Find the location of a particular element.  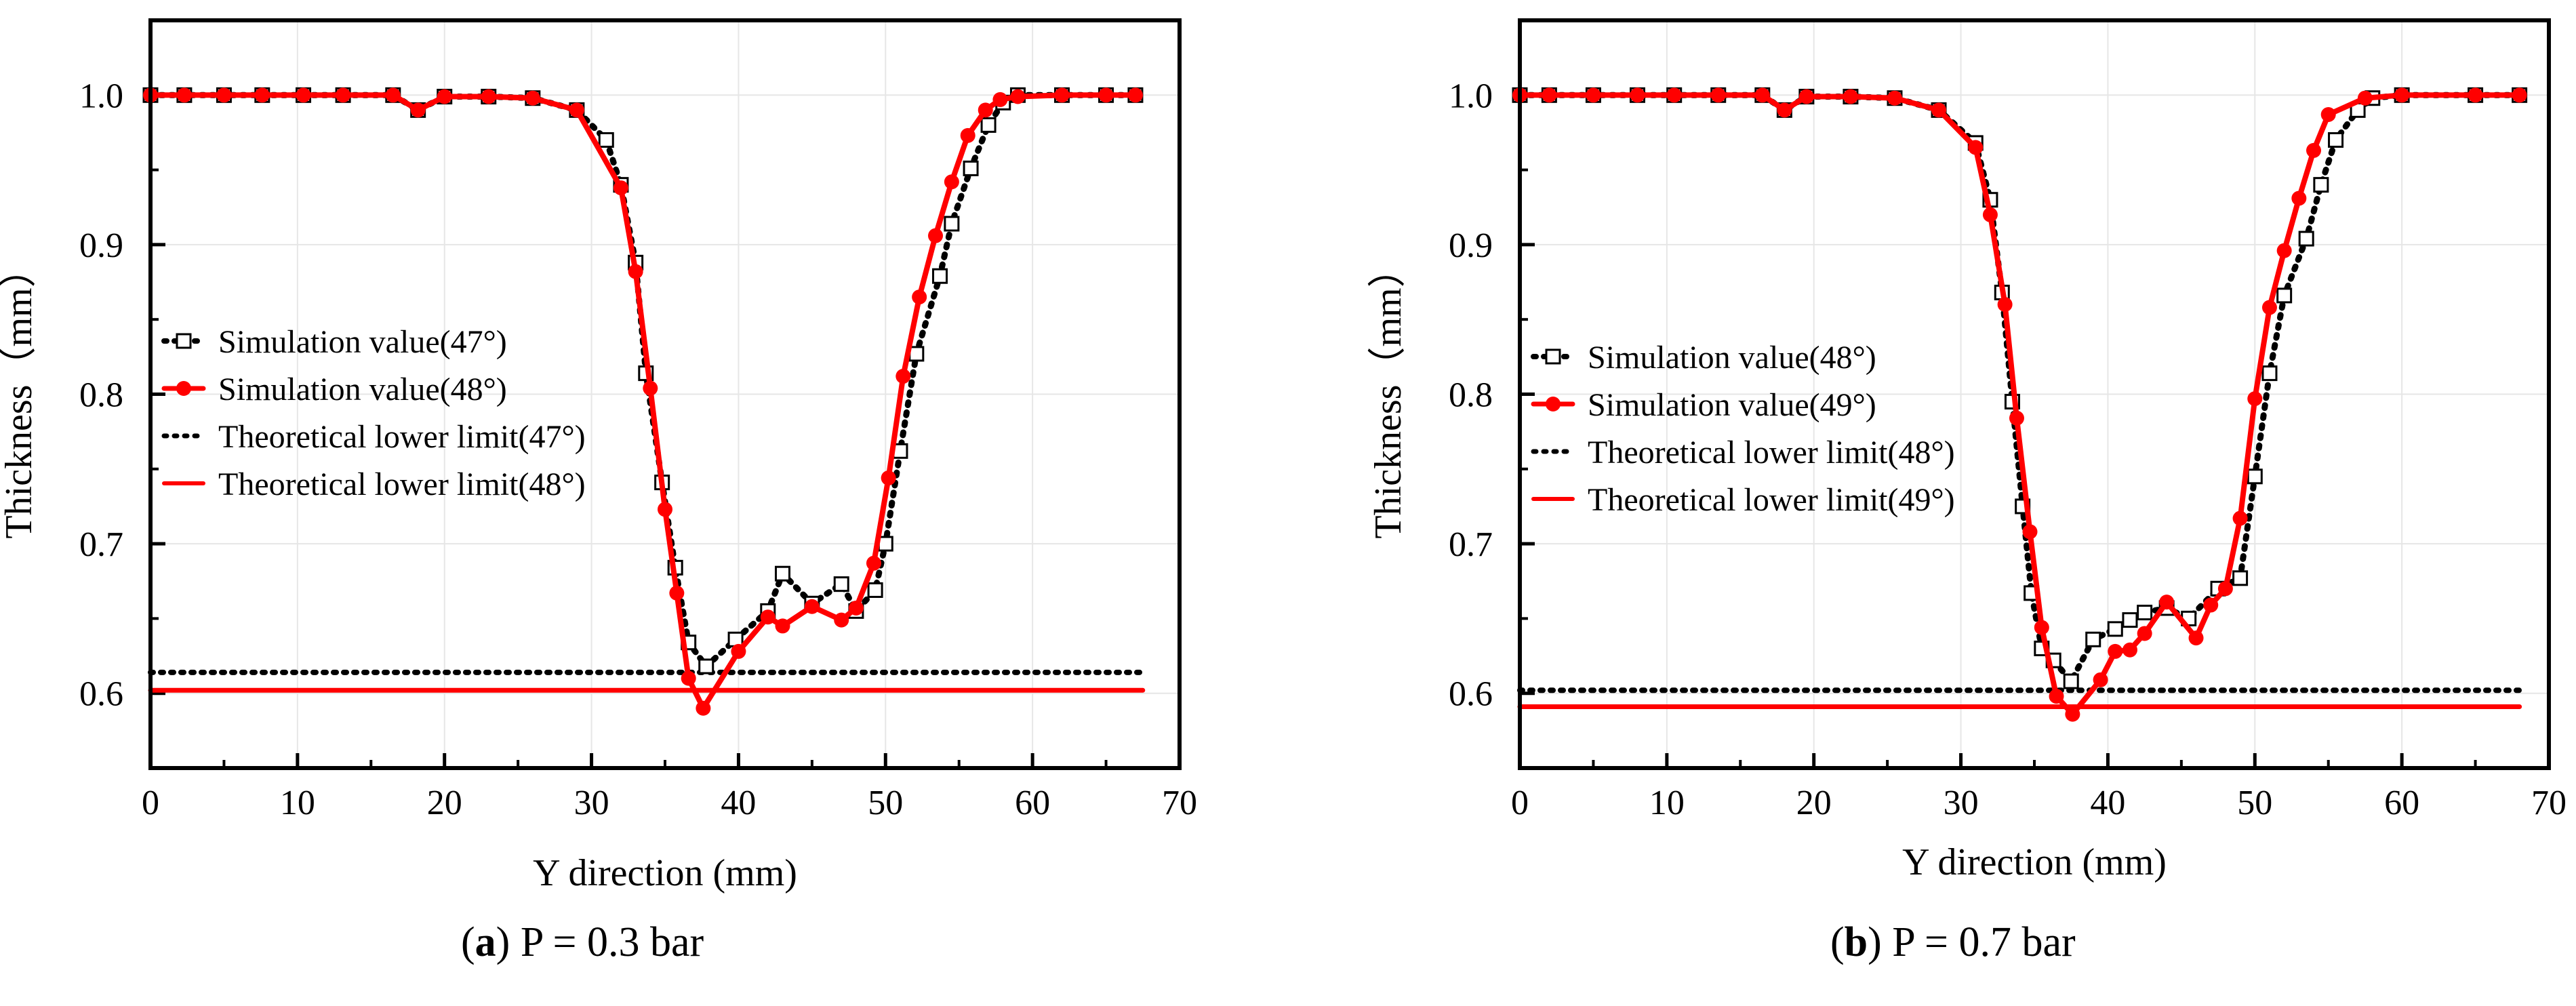

legend-label: Simulation value(49°) is located at coordinates (1732, 405).